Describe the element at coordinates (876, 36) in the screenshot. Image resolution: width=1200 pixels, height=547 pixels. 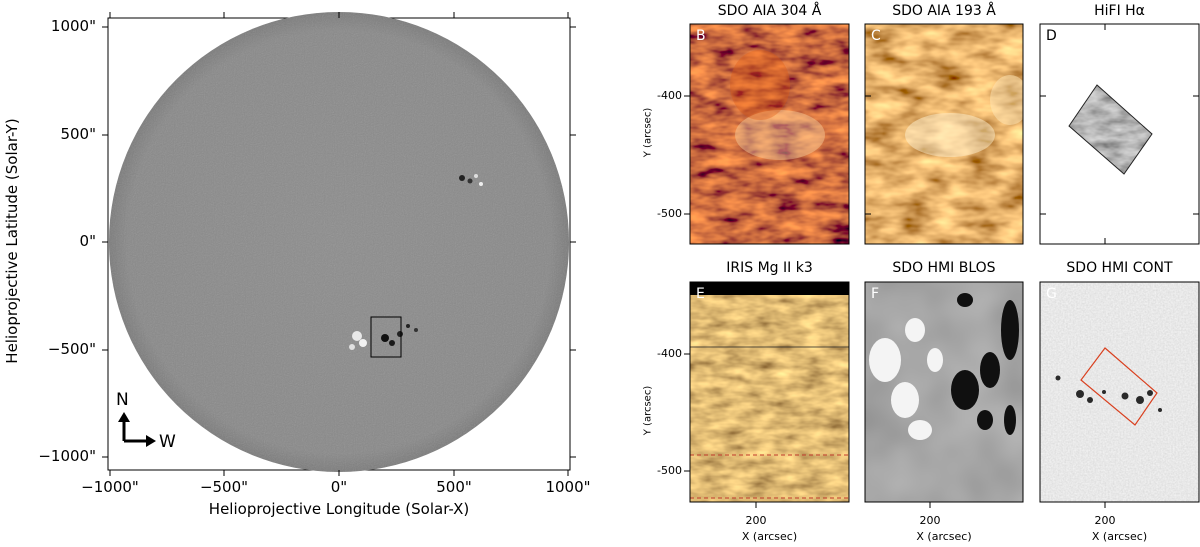
I see `panel-c-letter: C` at that location.